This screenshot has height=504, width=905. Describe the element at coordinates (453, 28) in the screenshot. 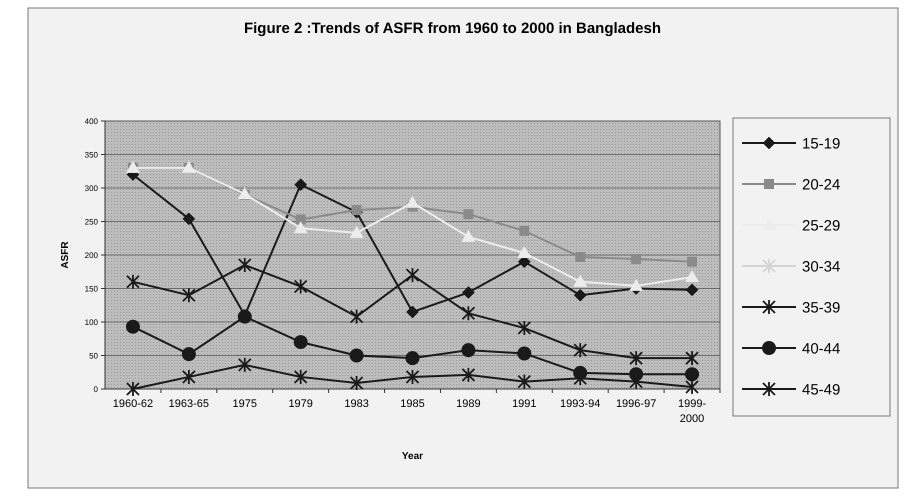

I see `chart-title: Figure 2 :Trends of ASFR from 1960 to 2000 in Bangladesh` at that location.